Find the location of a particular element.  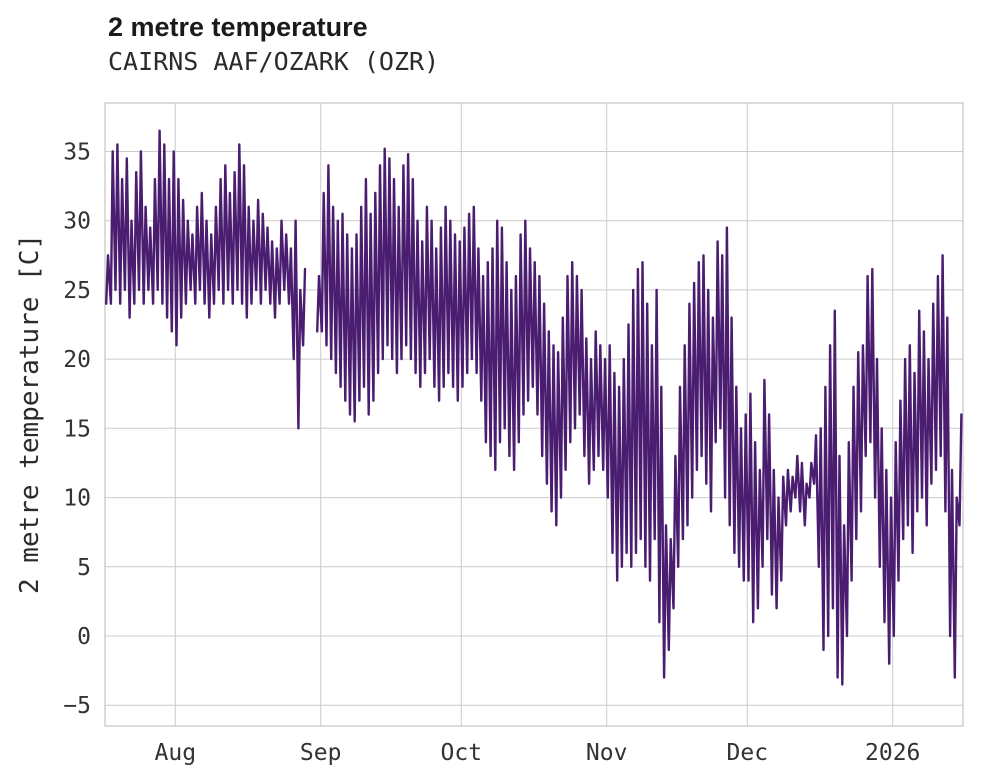

y-tick-label: 20 is located at coordinates (77, 360).